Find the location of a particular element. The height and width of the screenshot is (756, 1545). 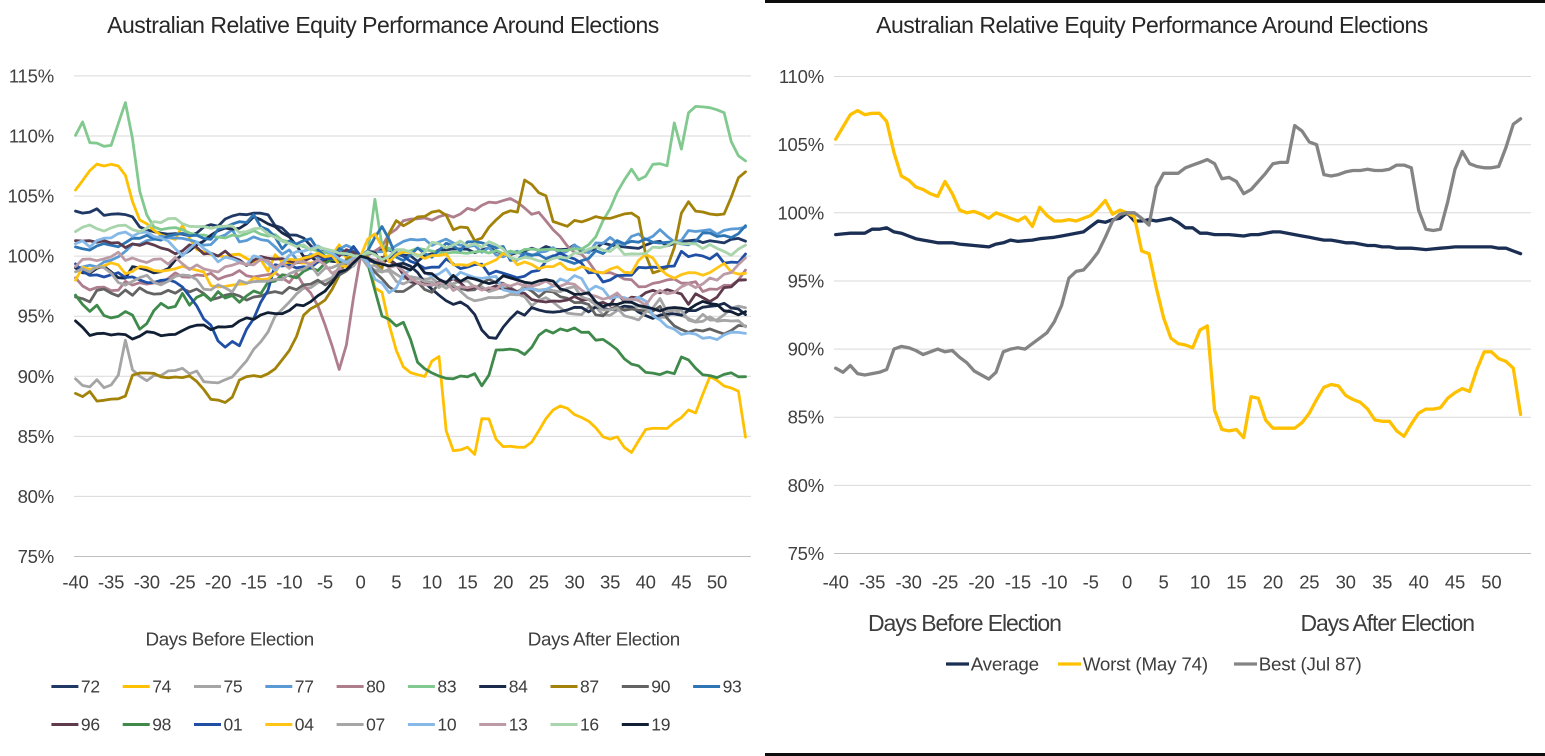

svg-text: 93 is located at coordinates (732, 687).